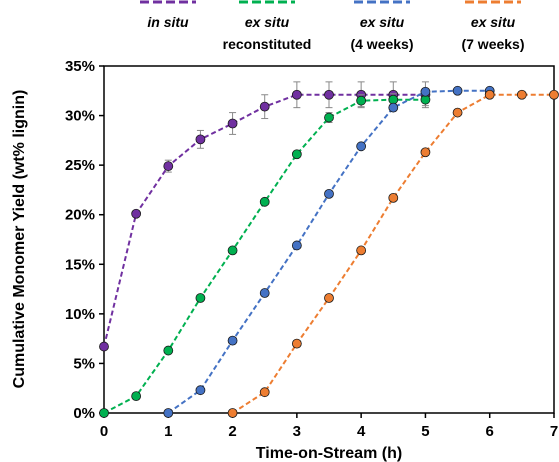 The image size is (559, 462). What do you see at coordinates (80, 314) in the screenshot?
I see `y-tick-label: 10%` at bounding box center [80, 314].